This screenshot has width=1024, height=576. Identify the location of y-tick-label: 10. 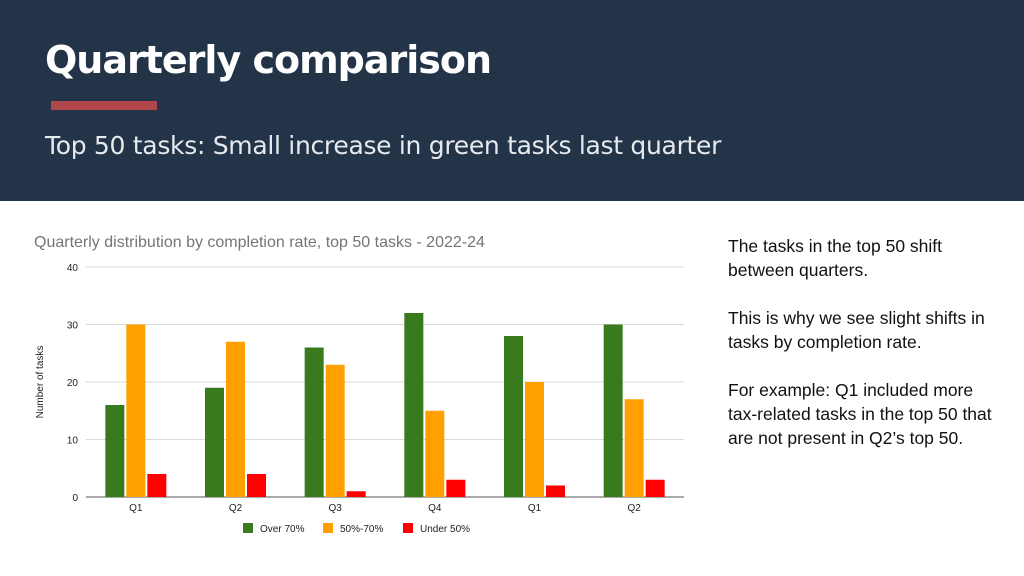
(73, 441).